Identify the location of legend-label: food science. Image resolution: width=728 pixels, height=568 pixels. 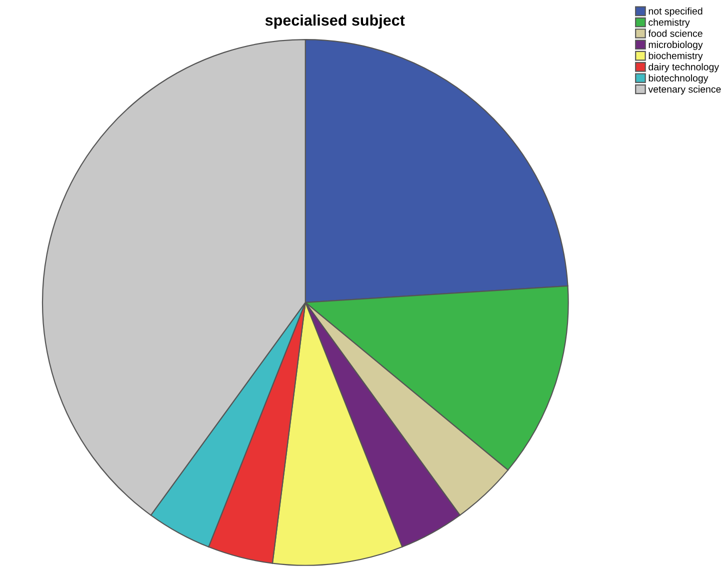
(675, 33).